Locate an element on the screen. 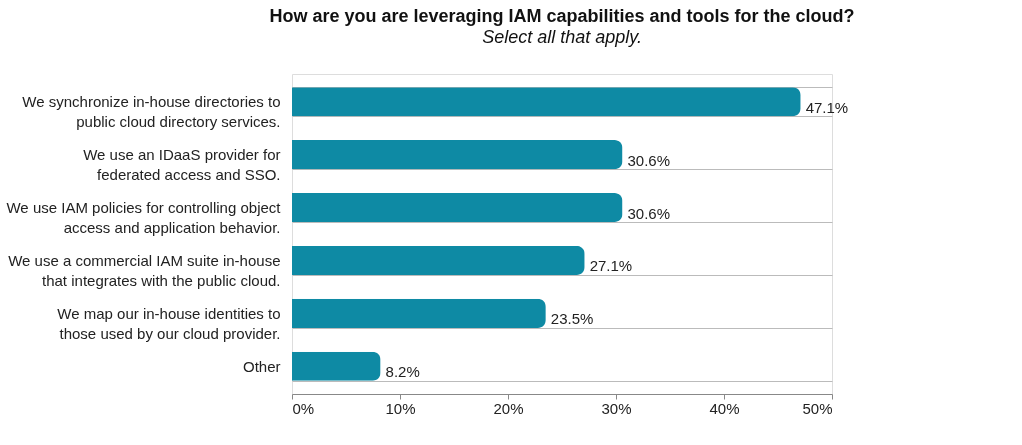 The image size is (1022, 445). y-tick-label: Other is located at coordinates (261, 366).